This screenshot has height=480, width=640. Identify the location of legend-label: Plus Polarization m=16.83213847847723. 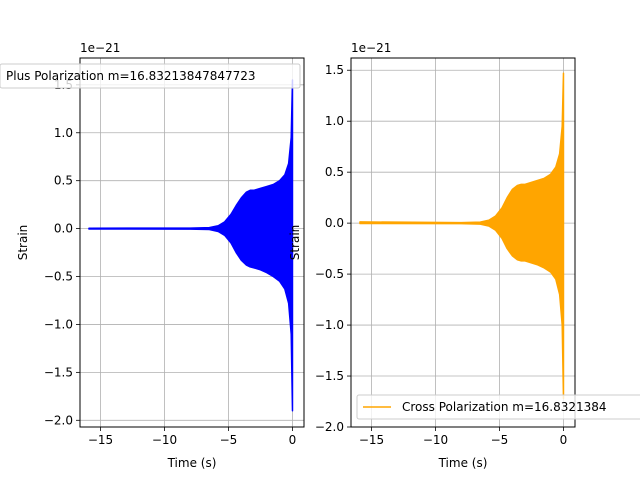
(131, 76).